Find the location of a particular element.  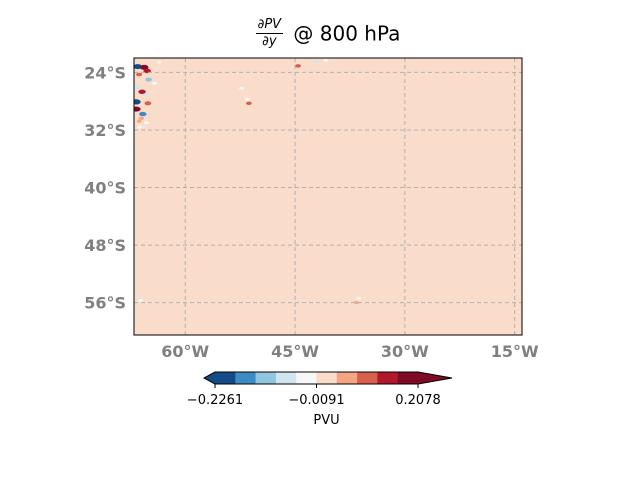

colorbar-tick-label-0: −0.2261 is located at coordinates (215, 400).